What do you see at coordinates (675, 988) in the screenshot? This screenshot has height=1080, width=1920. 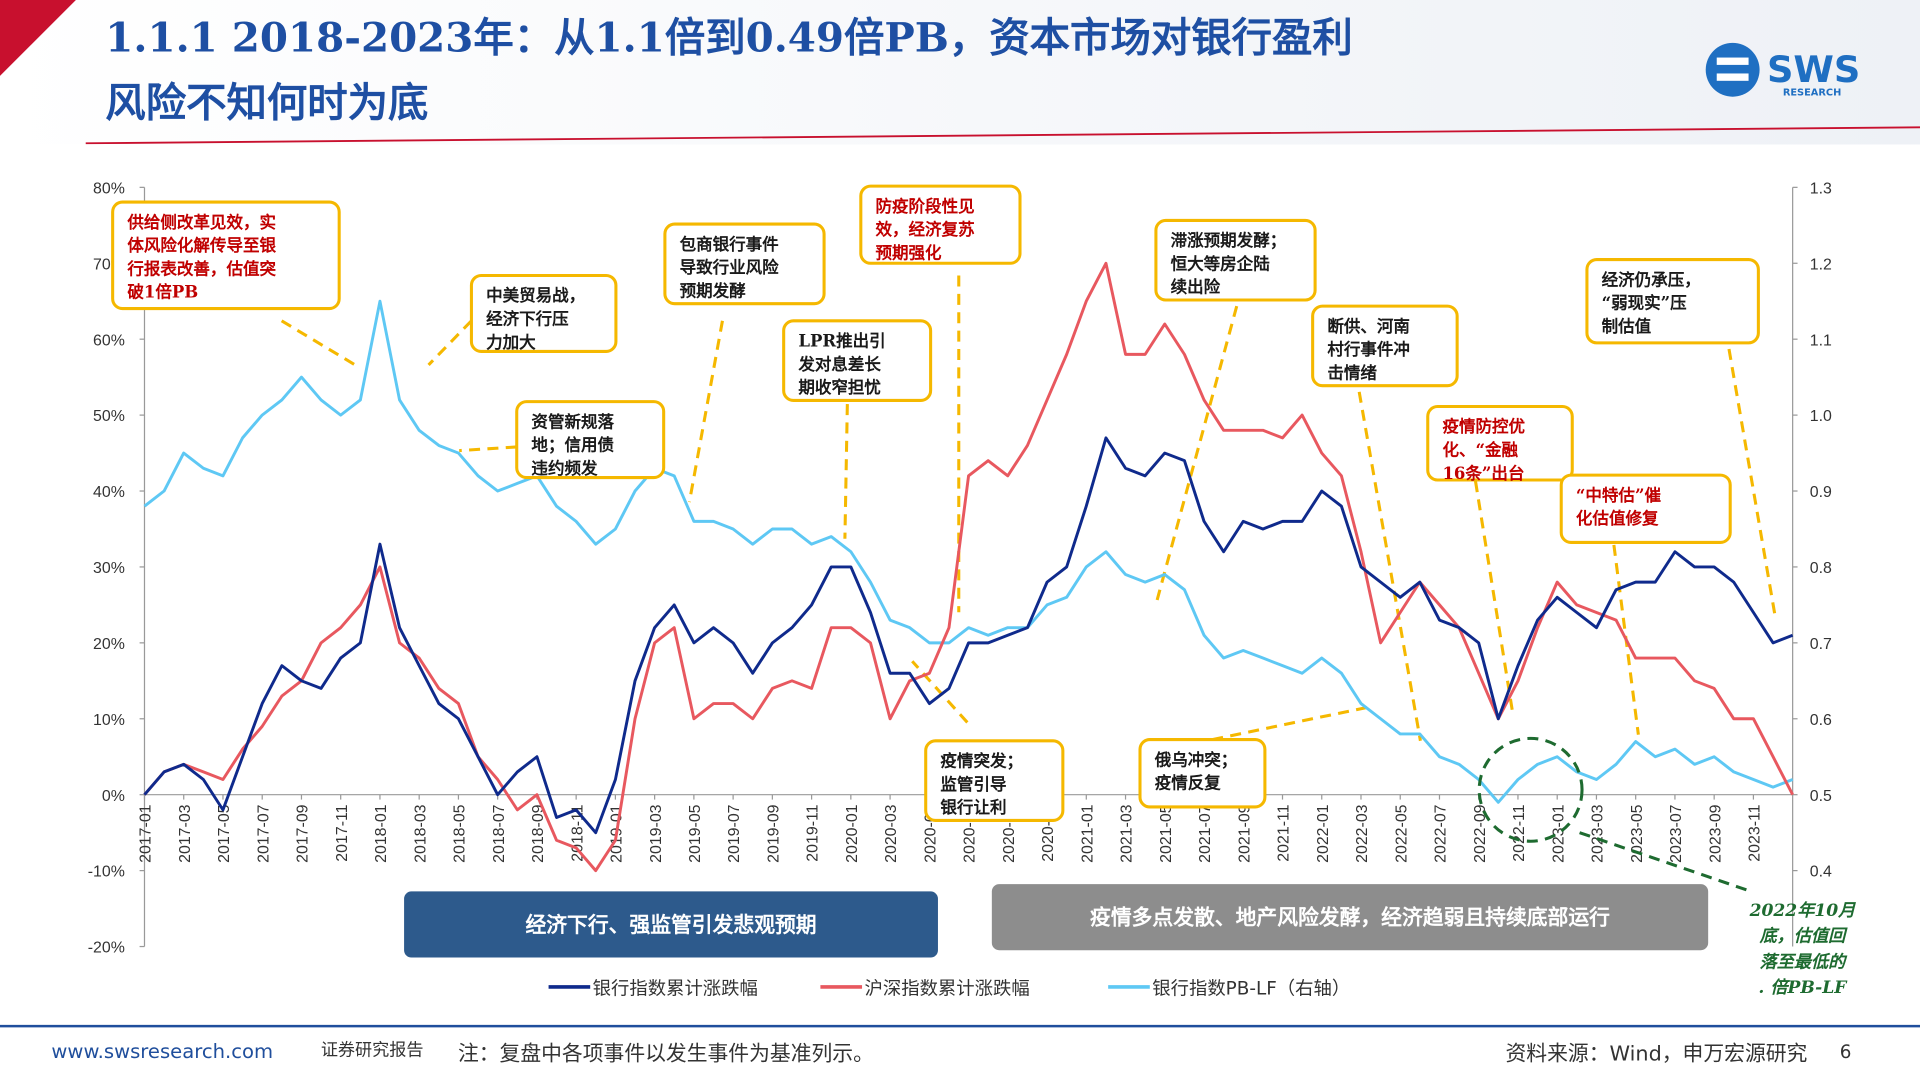 I see `legend-label: 银行指数累计涨跌幅` at bounding box center [675, 988].